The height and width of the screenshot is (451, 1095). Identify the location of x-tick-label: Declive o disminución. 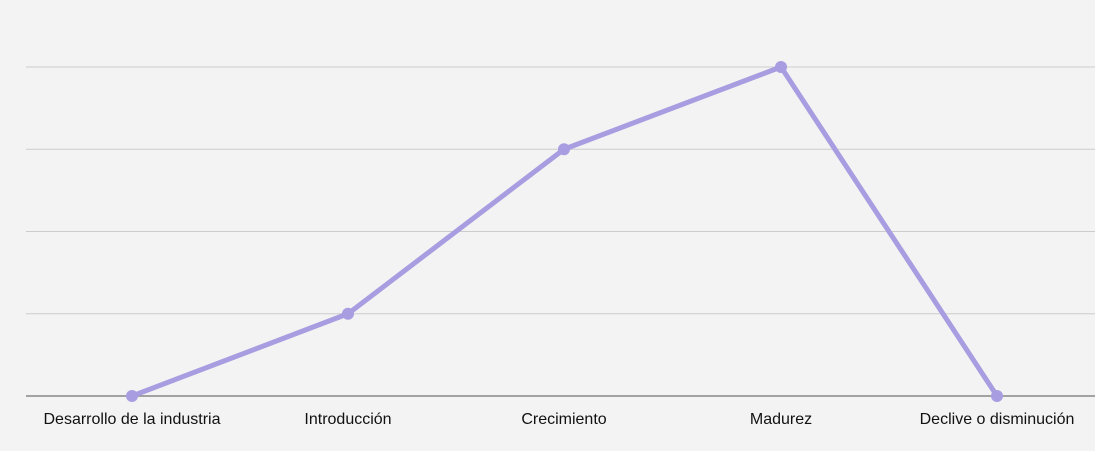
(997, 419).